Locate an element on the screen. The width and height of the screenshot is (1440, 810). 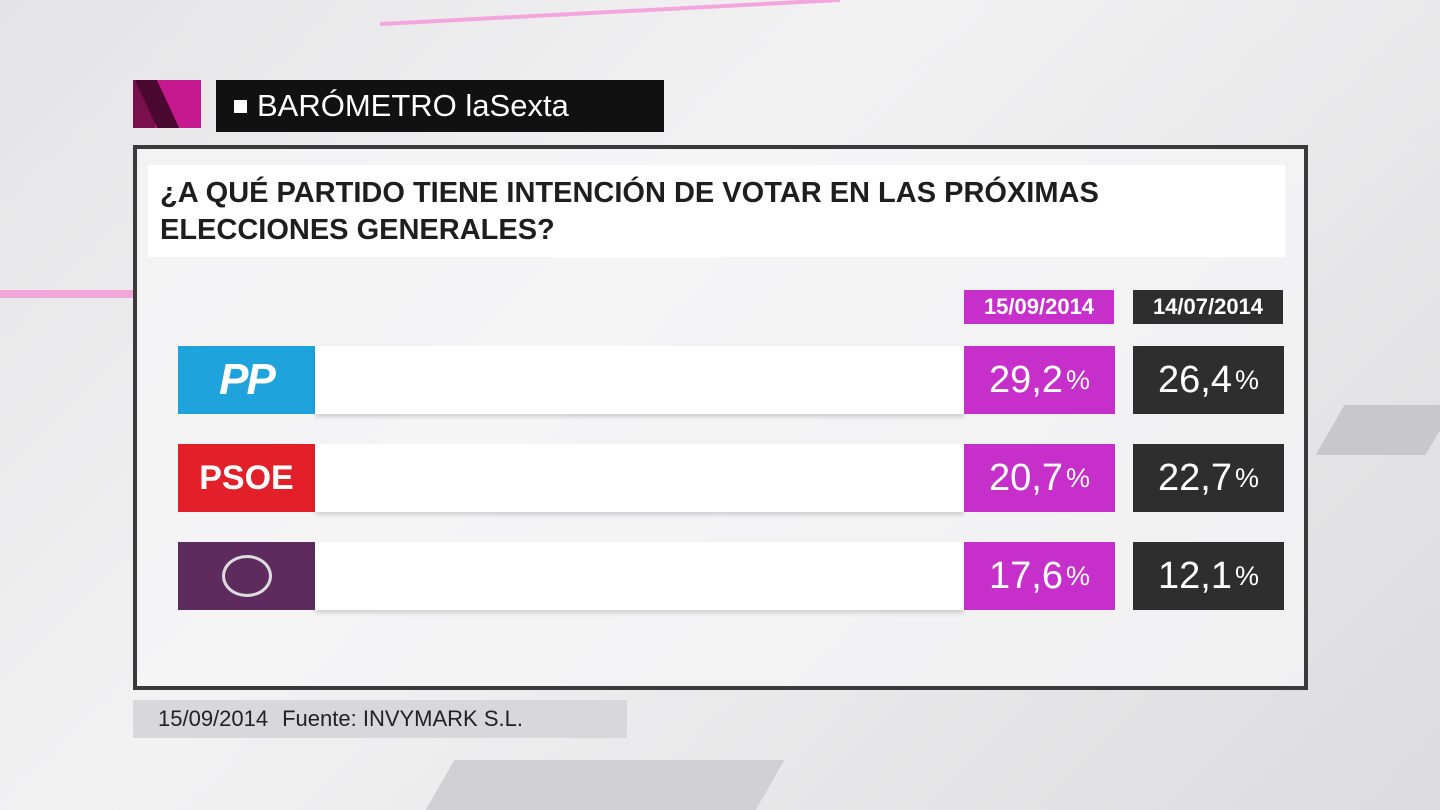
value-cell: 20,7% is located at coordinates (1039, 478).